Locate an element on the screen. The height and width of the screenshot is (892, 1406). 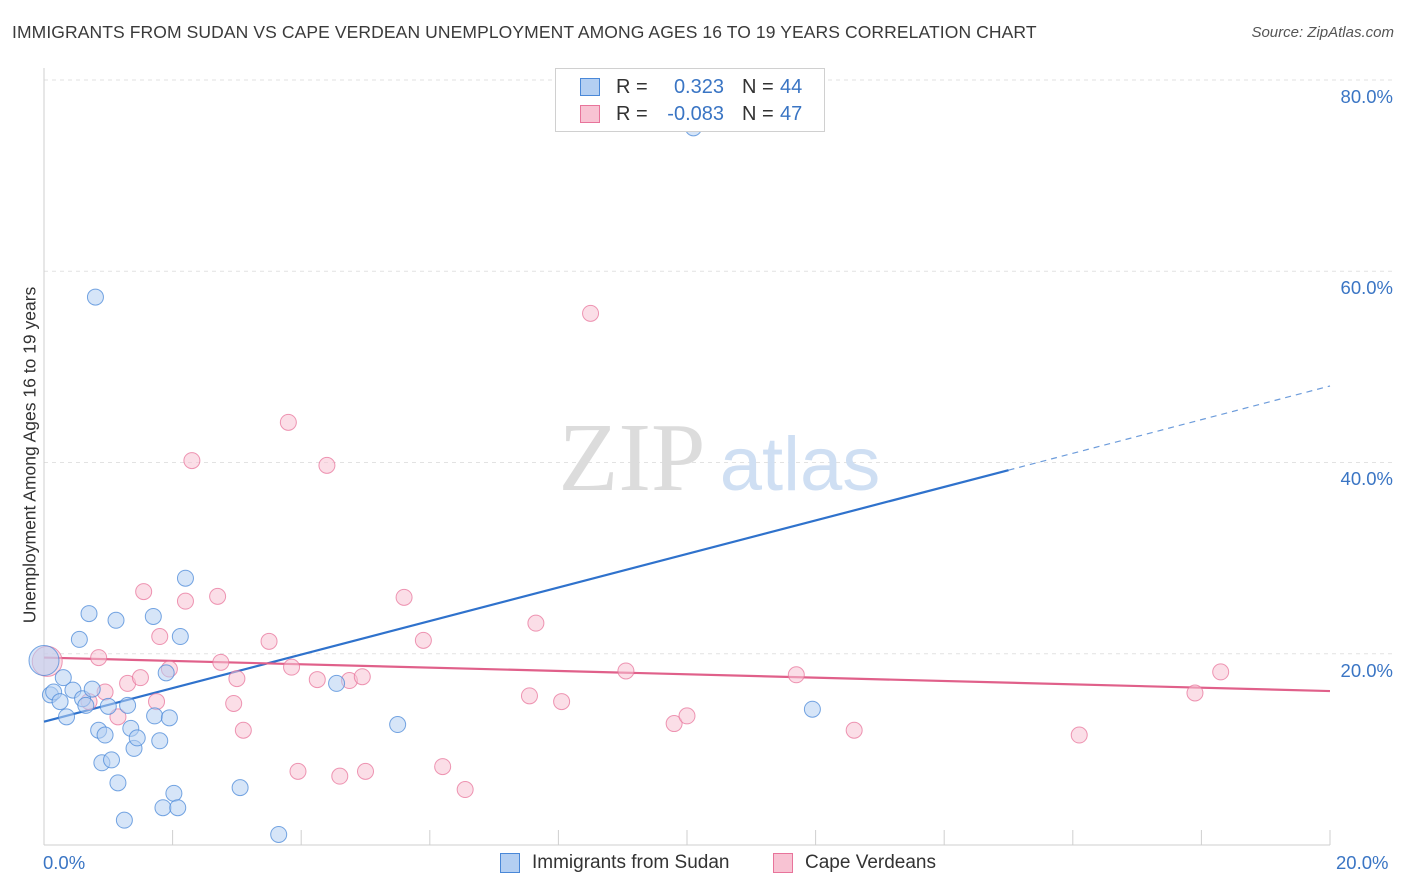
legend-item-sudan: Immigrants from Sudan is located at coordinates (614, 863).